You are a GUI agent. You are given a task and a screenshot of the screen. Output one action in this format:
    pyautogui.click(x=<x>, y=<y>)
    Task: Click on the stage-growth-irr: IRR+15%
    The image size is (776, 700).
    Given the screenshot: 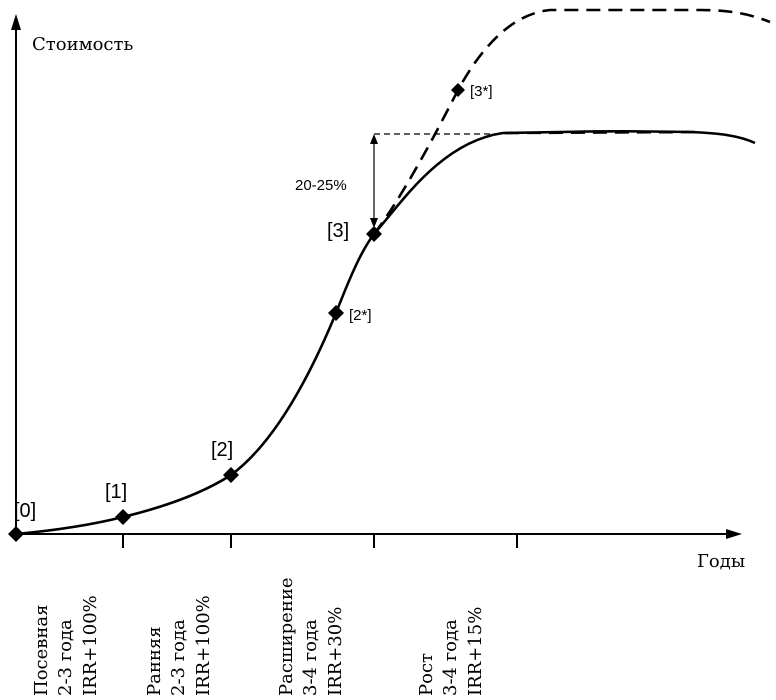 What is the action you would take?
    pyautogui.click(x=475, y=651)
    